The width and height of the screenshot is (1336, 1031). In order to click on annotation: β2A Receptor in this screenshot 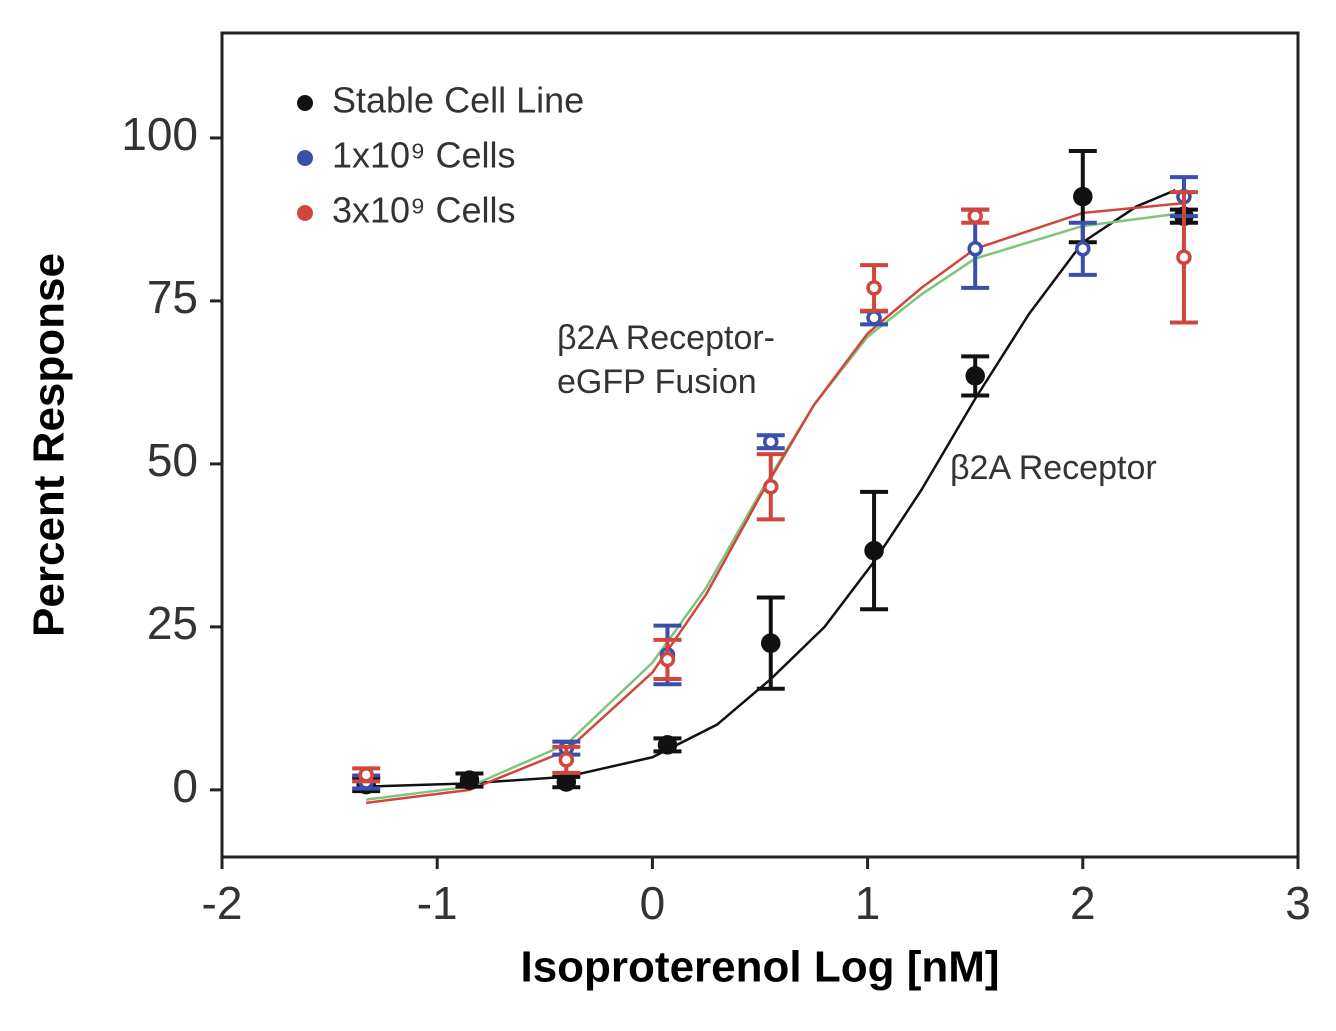, I will do `click(1053, 468)`.